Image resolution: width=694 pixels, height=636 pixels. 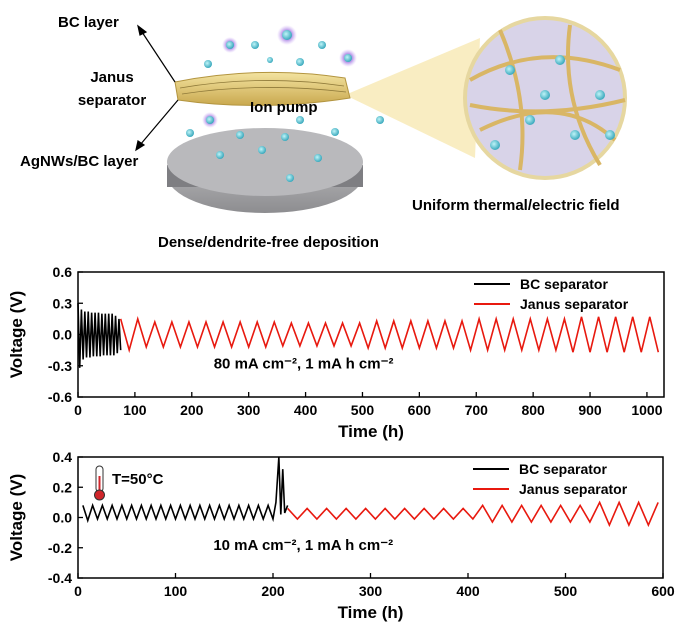 What do you see at coordinates (63, 303) in the screenshot?
I see `y-tick-label: 0.3` at bounding box center [63, 303].